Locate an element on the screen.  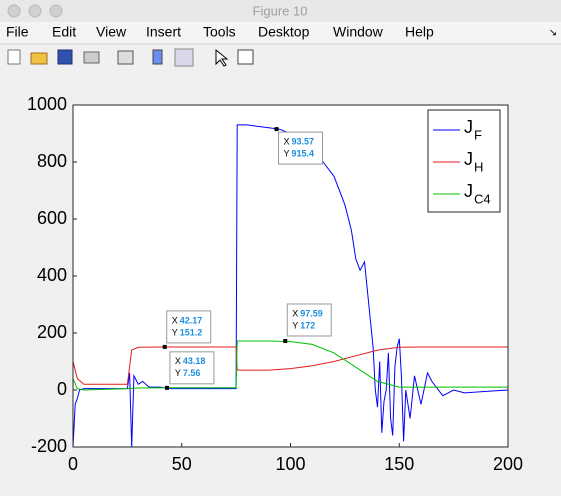
legend-icon is located at coordinates (184, 57).